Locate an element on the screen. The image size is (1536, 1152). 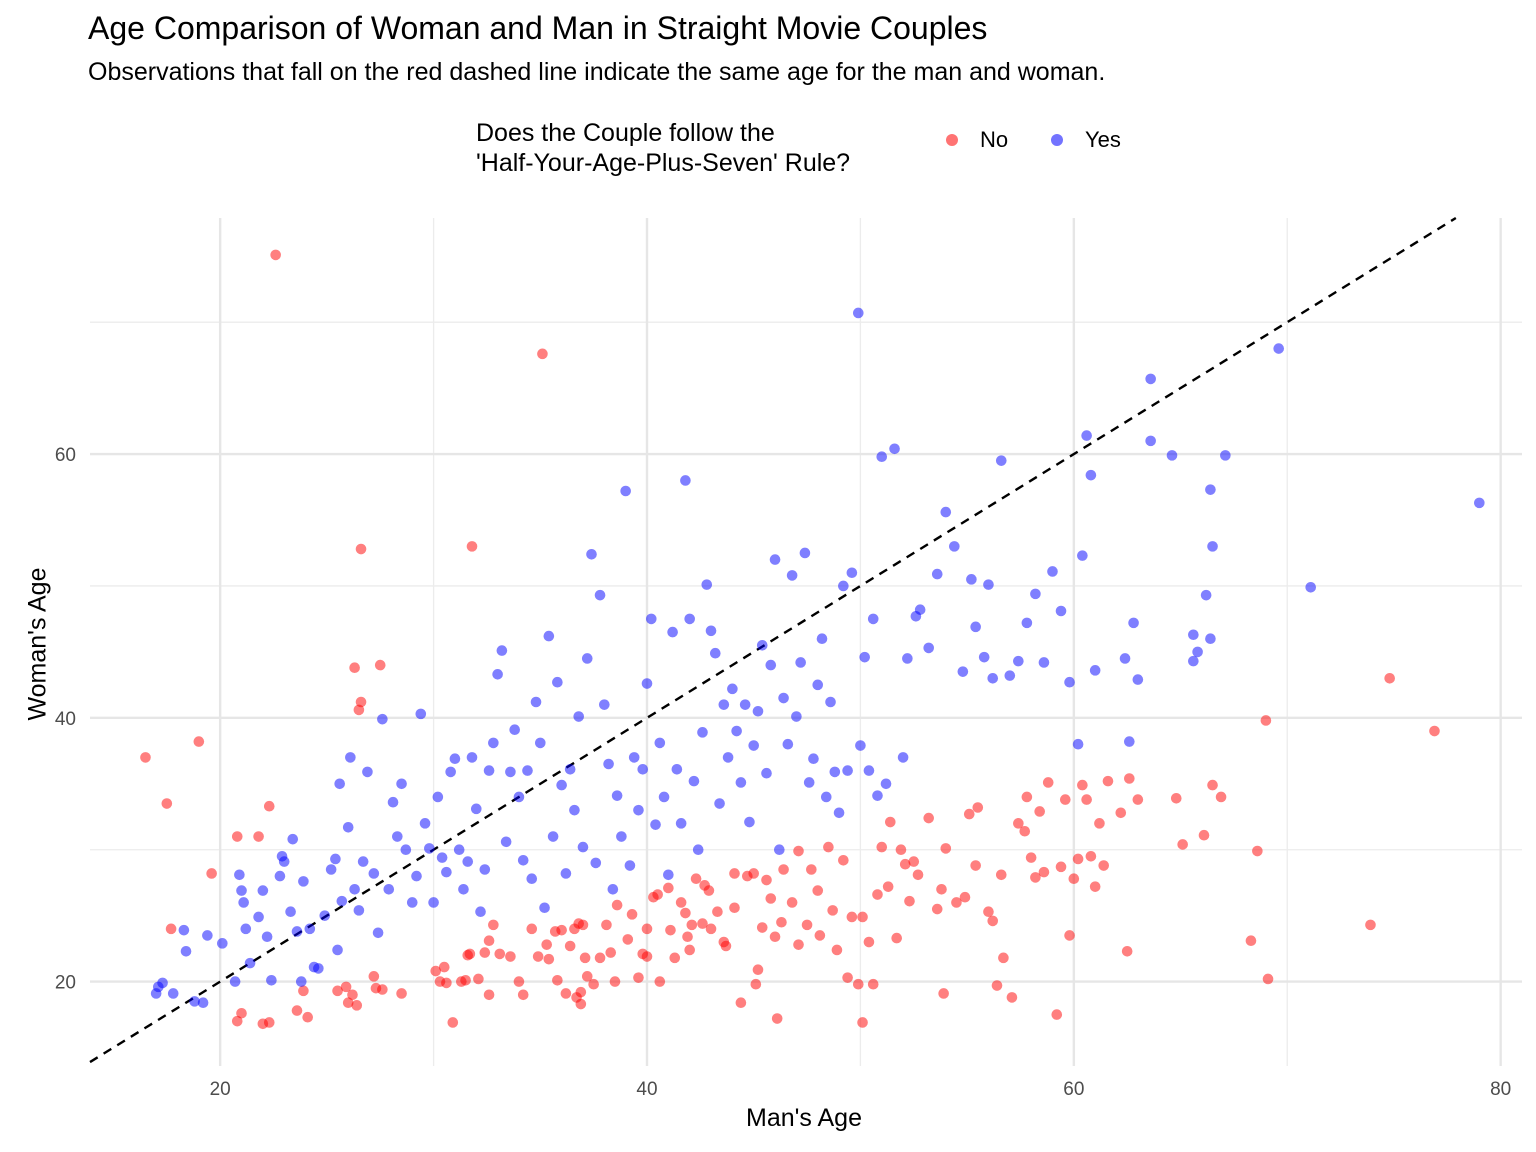
y-tick-label: 60 is located at coordinates (65, 455).